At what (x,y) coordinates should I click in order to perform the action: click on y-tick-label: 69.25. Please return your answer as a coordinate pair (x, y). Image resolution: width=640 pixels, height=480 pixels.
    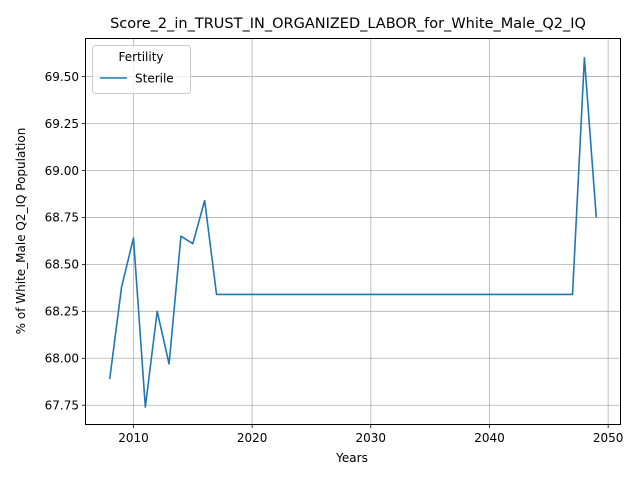
    Looking at the image, I should click on (62, 124).